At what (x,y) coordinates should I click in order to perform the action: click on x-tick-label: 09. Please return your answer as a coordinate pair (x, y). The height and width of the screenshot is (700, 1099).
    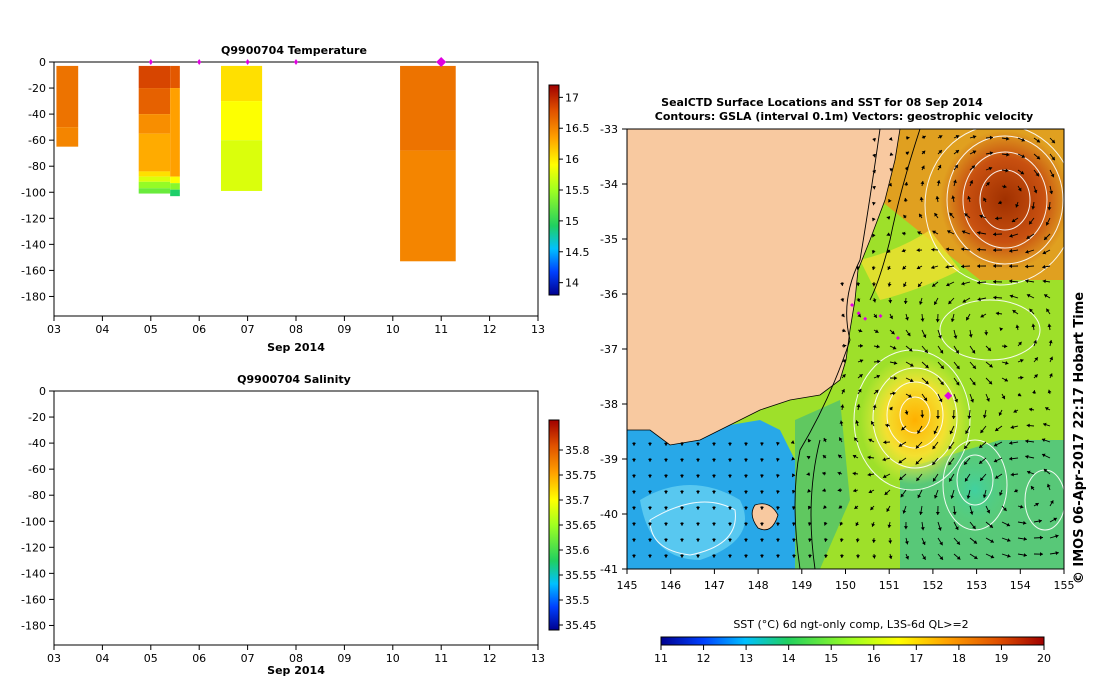
    Looking at the image, I should click on (344, 658).